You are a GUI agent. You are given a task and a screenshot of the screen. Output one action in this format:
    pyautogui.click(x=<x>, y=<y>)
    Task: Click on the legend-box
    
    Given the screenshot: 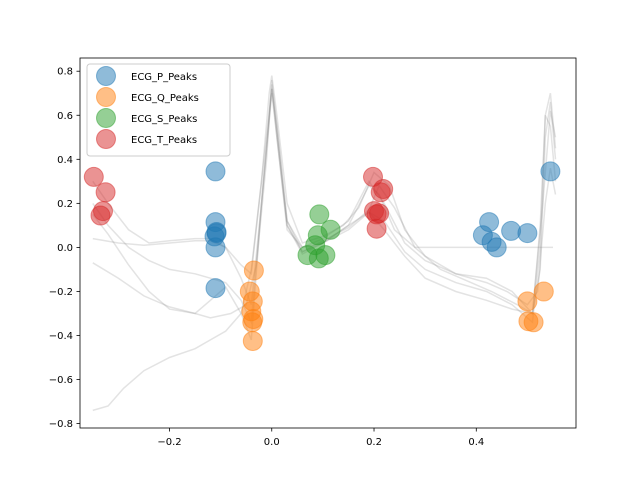 What is the action you would take?
    pyautogui.click(x=158, y=110)
    